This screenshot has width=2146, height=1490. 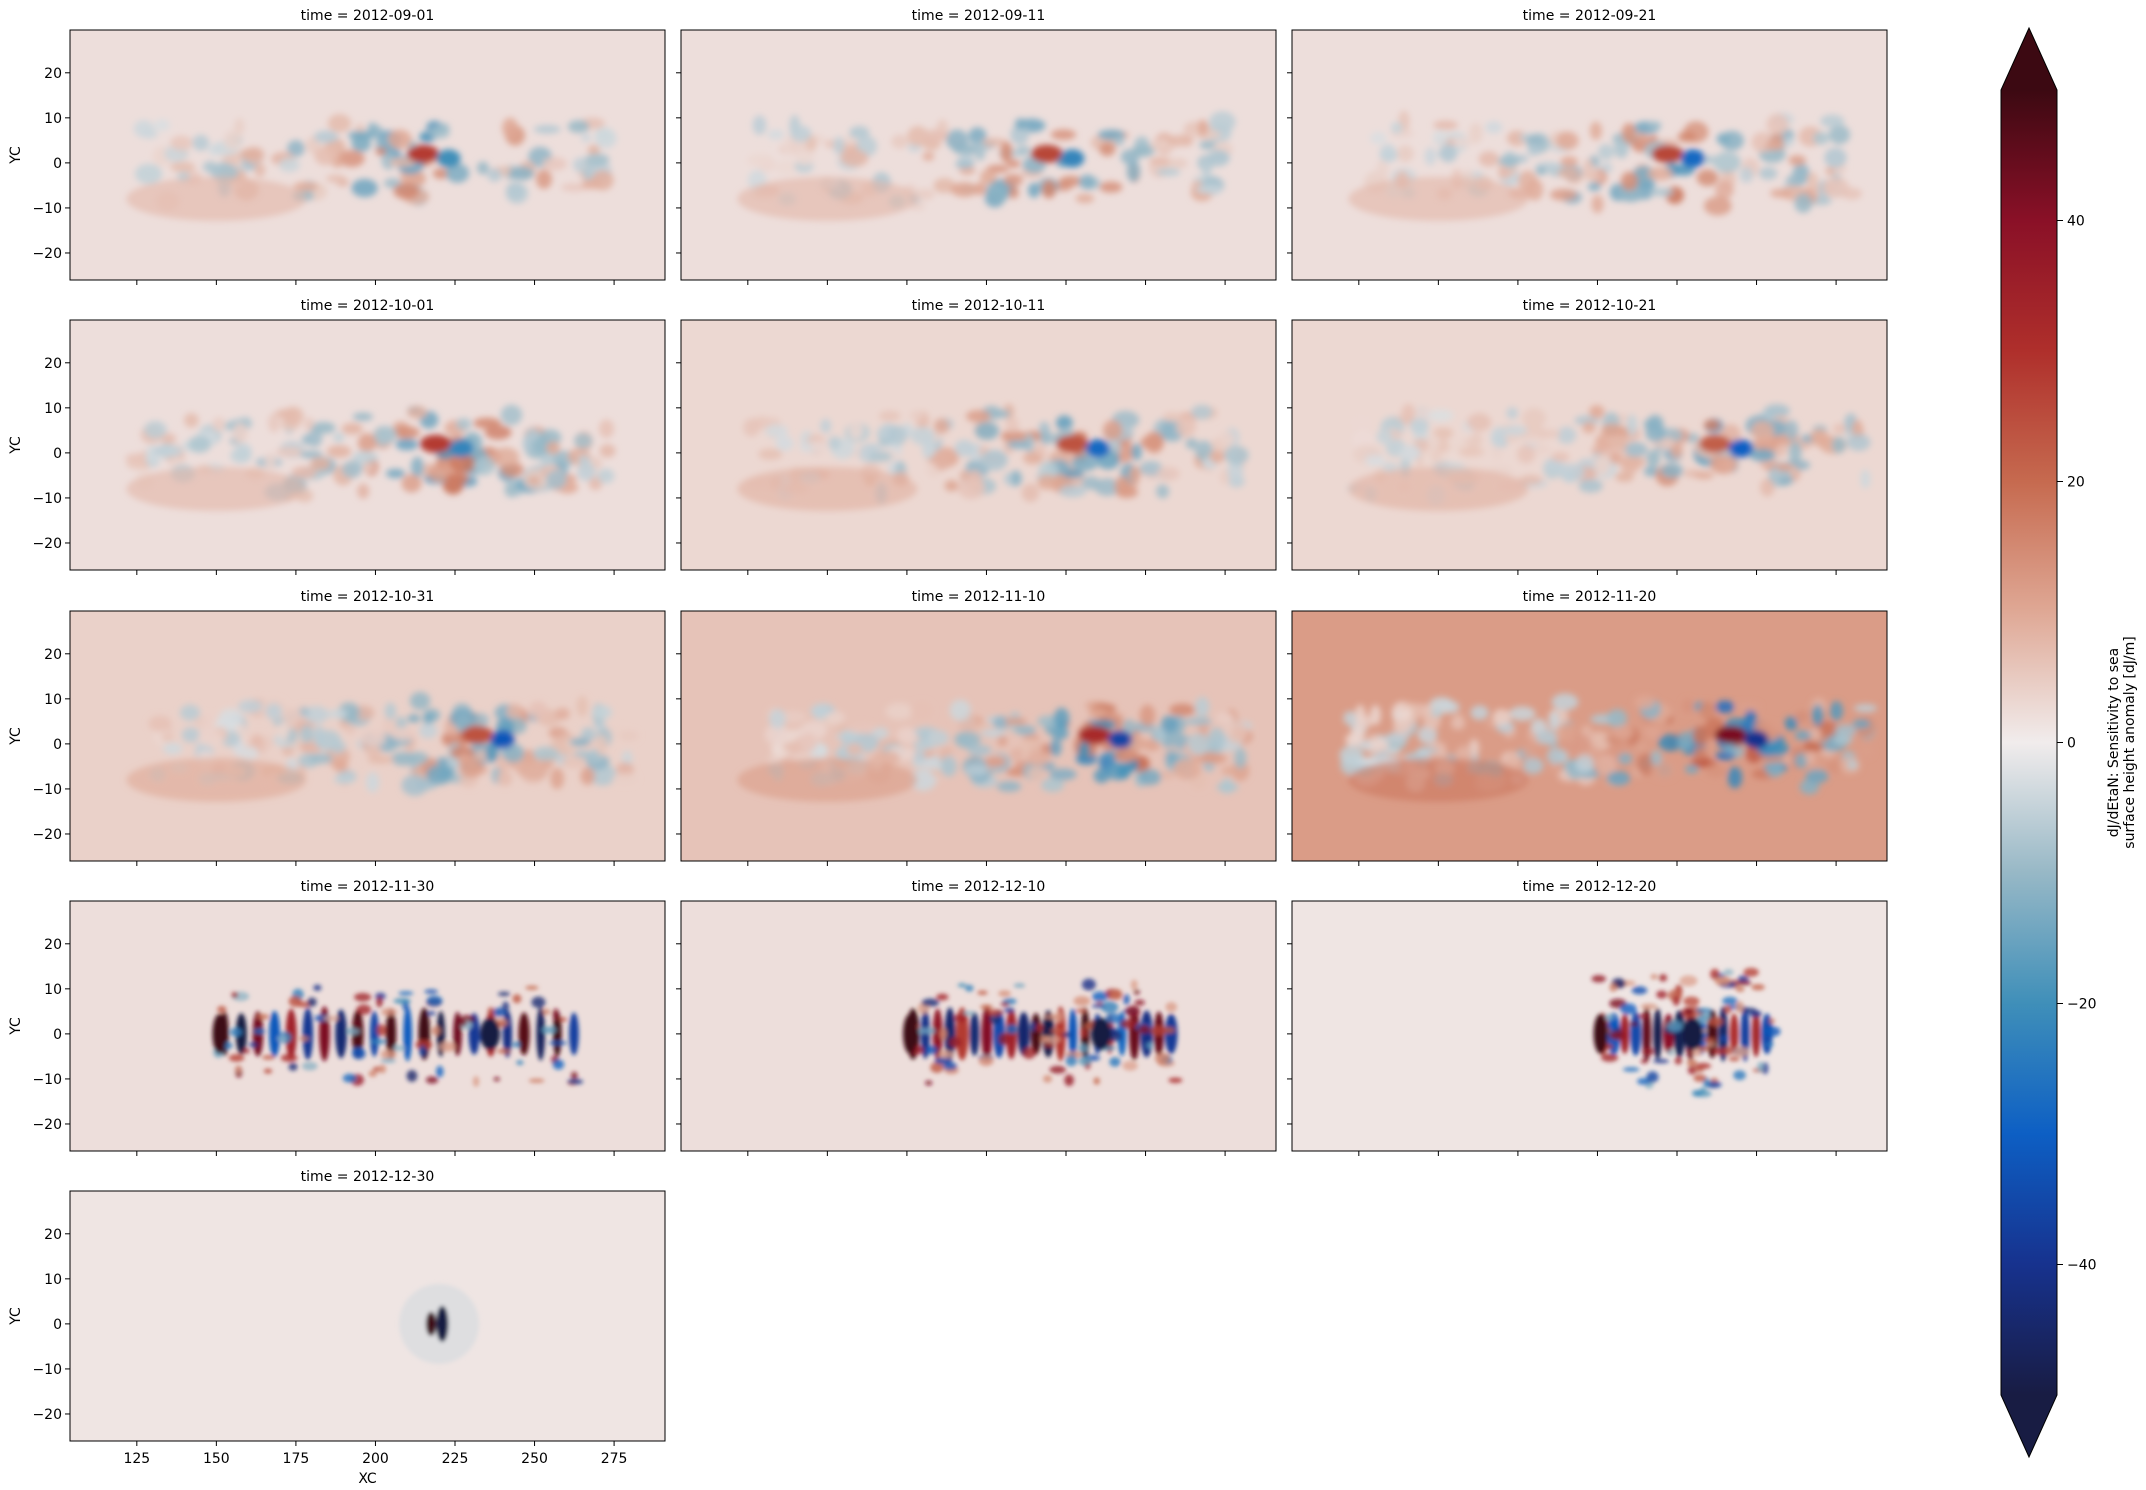 What do you see at coordinates (53, 409) in the screenshot?
I see `y-tick-label: 10` at bounding box center [53, 409].